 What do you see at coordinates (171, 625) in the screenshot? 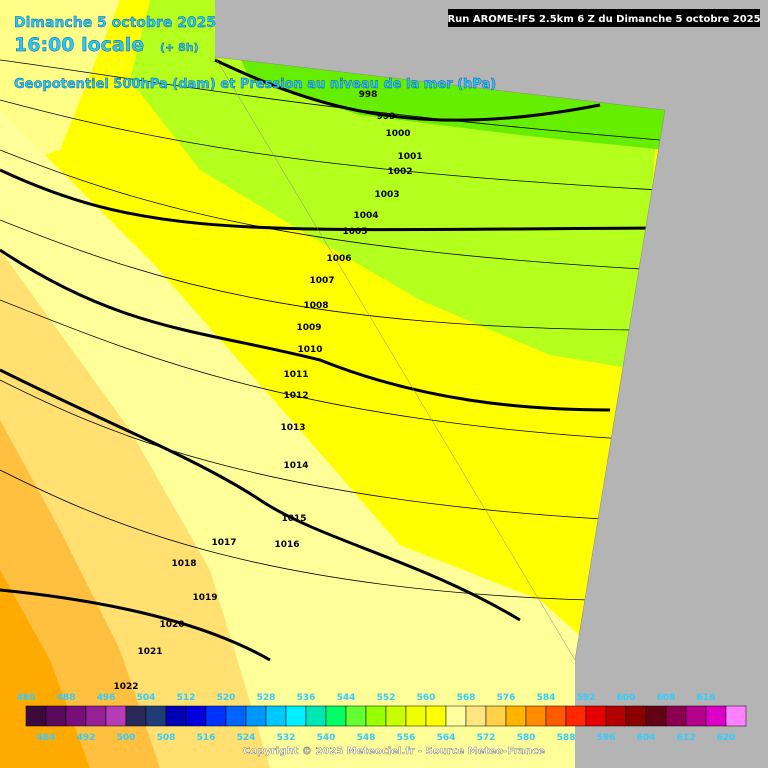
I see `isobar-label: 1020` at bounding box center [171, 625].